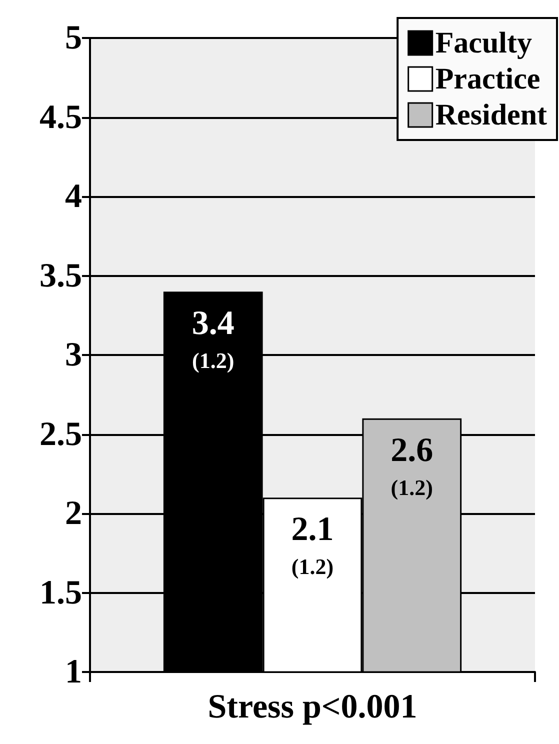 This screenshot has width=559, height=744. What do you see at coordinates (213, 339) in the screenshot?
I see `data-label: 3.4 (1.2)` at bounding box center [213, 339].